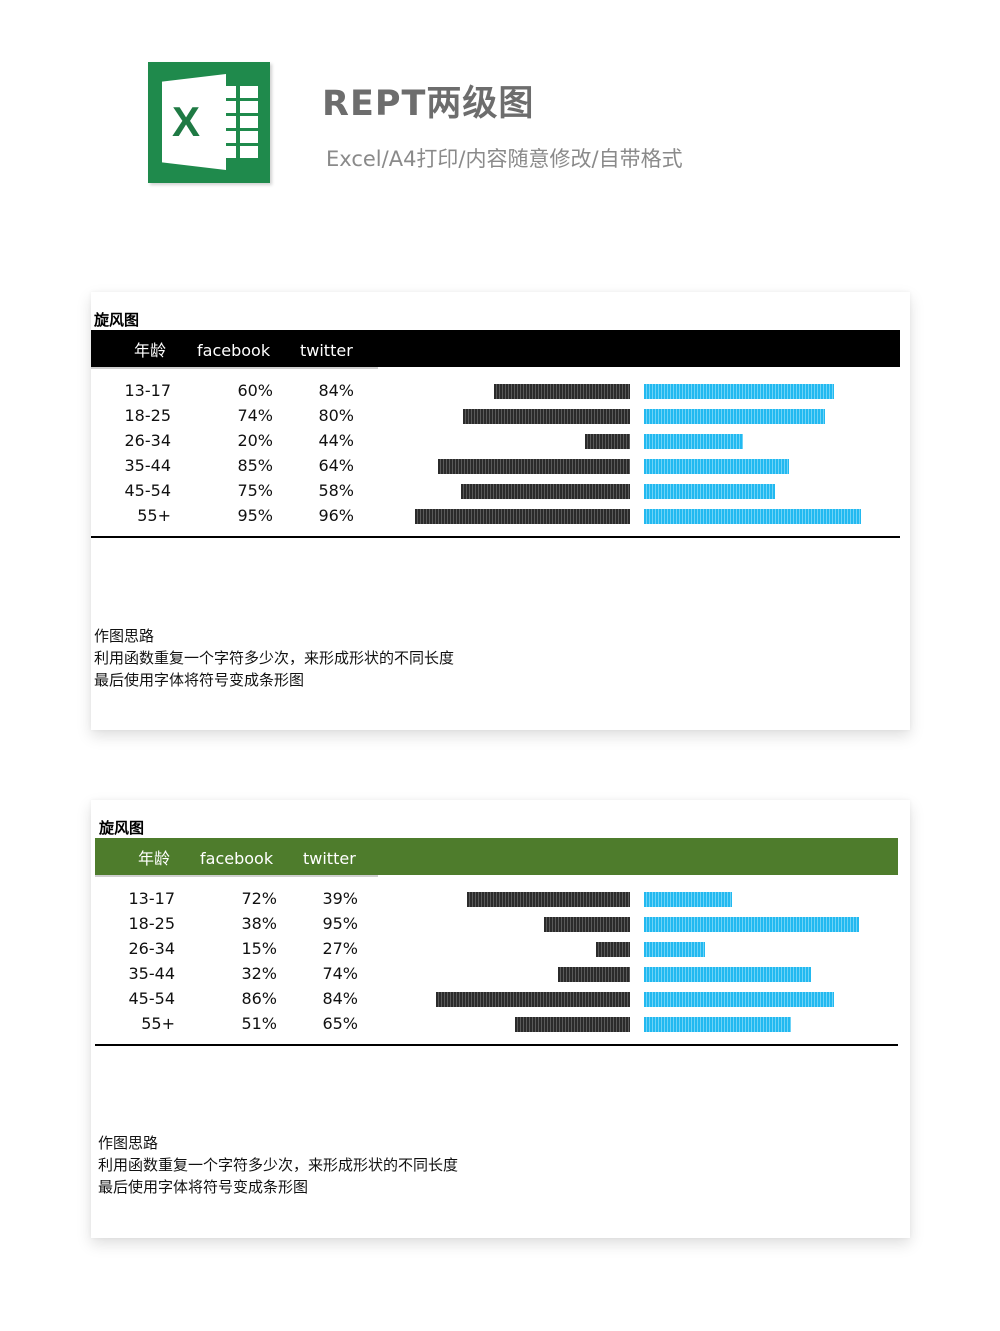 Image resolution: width=1000 pixels, height=1331 pixels. Describe the element at coordinates (336, 440) in the screenshot. I see `twitter-cell: 44%` at that location.